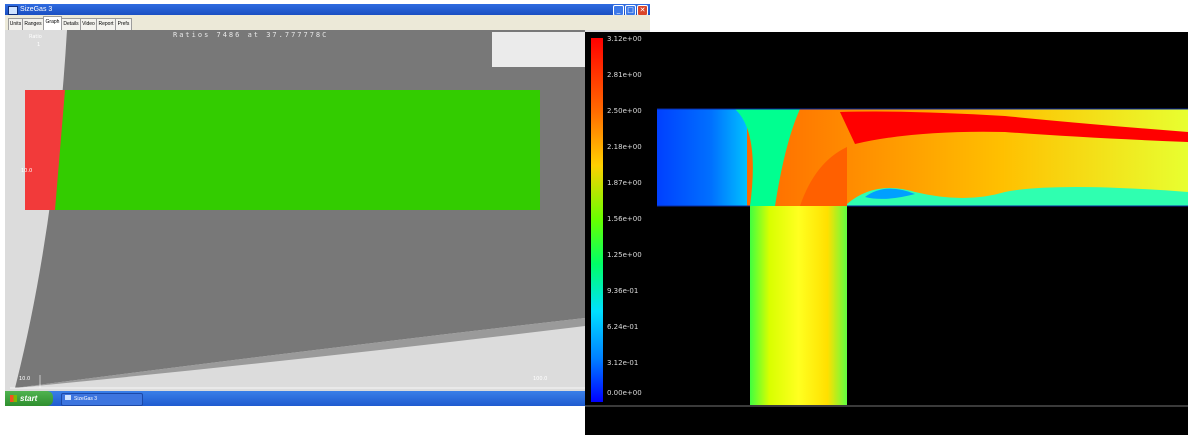  What do you see at coordinates (624, 393) in the screenshot?
I see `legend-tick-10: 0.00e+00` at bounding box center [624, 393].